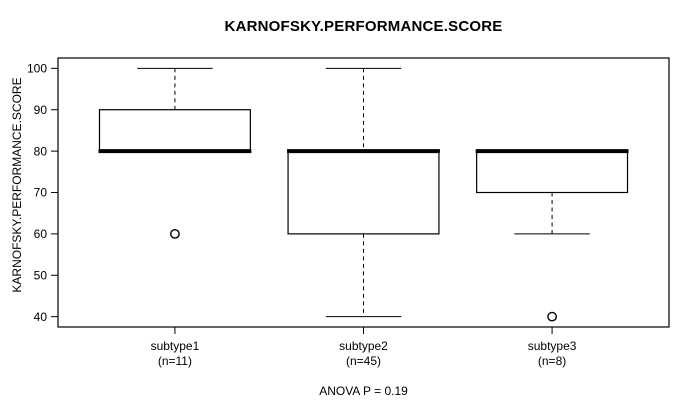 The height and width of the screenshot is (400, 700). Describe the element at coordinates (41, 193) in the screenshot. I see `y-tick-label: 70` at that location.